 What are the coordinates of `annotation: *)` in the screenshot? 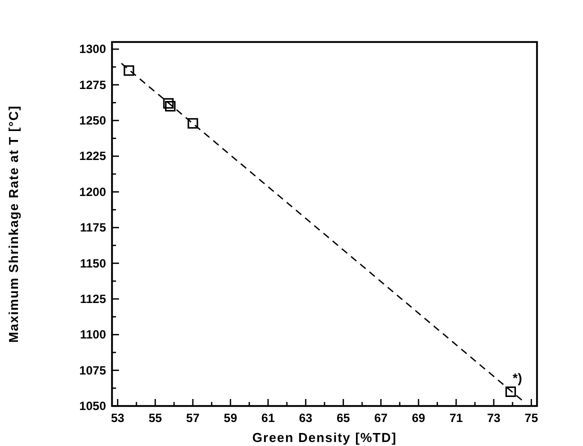 It's located at (517, 378).